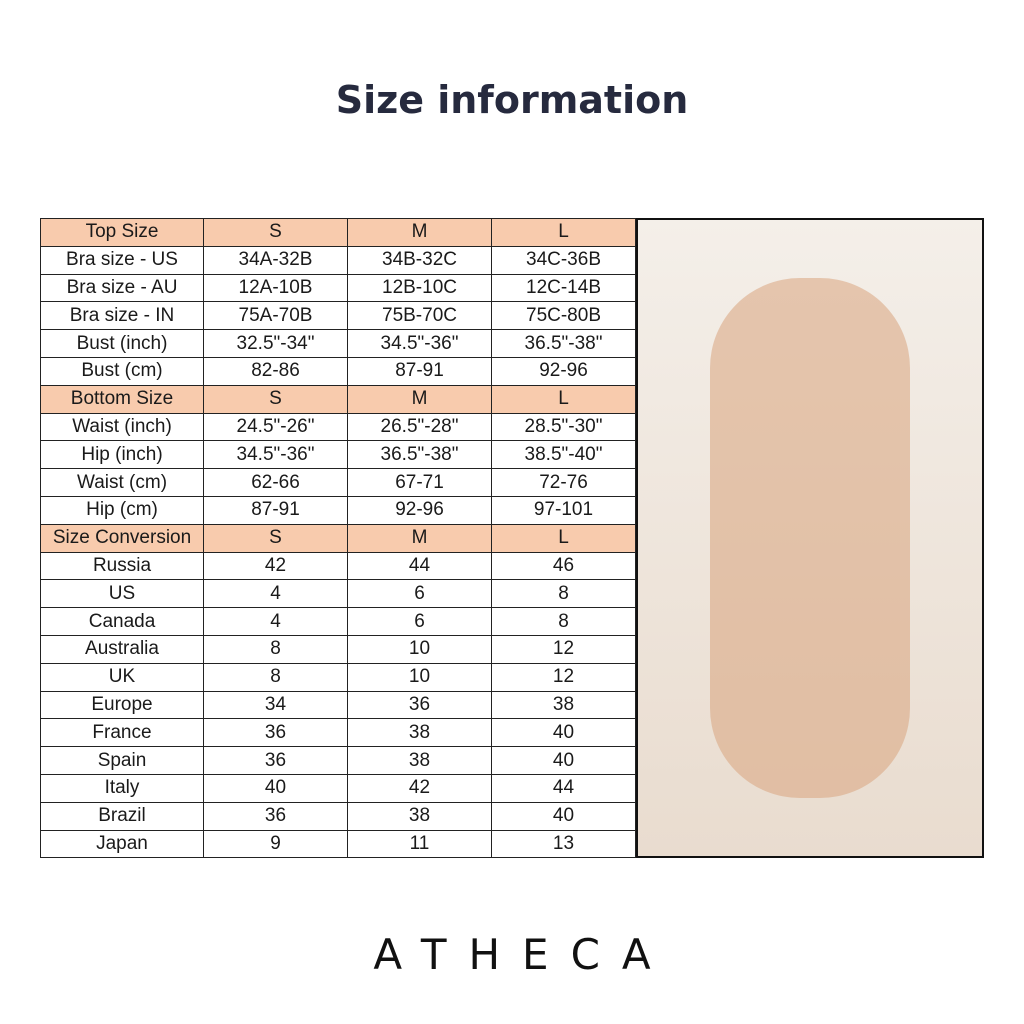 This screenshot has height=1024, width=1024. Describe the element at coordinates (275, 427) in the screenshot. I see `size-cell: 24.5"-26"` at that location.